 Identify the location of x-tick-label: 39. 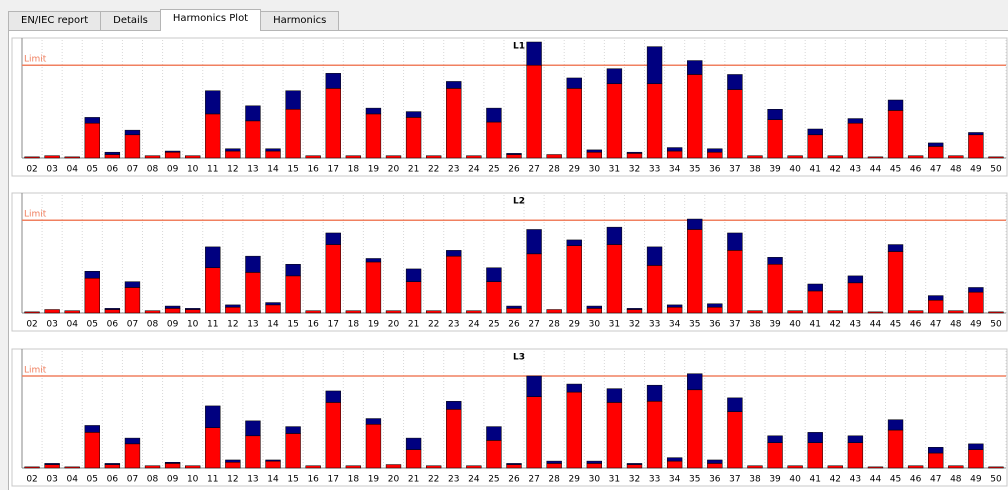
(775, 480).